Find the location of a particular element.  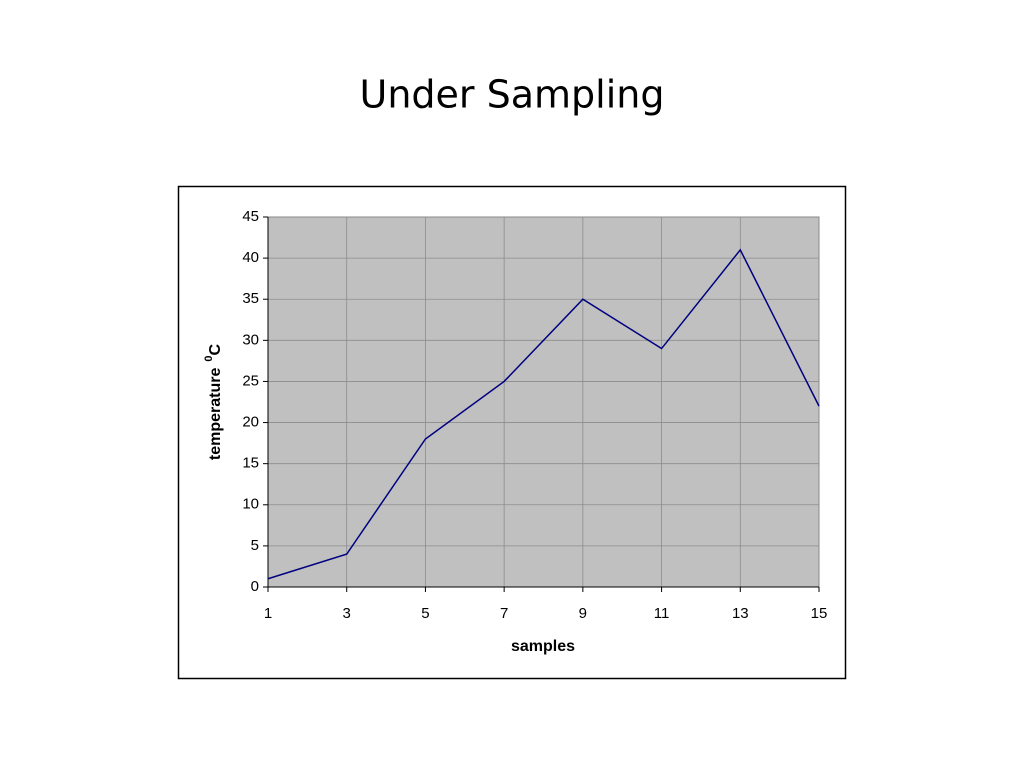

y-axis-title-text: temperature is located at coordinates (215, 414).